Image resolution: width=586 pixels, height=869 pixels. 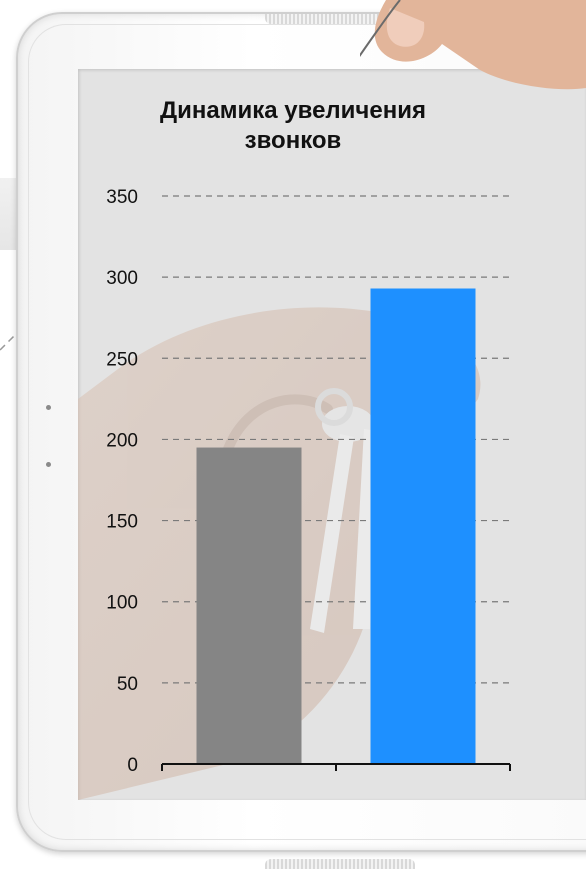 I want to click on chart-title-line-1: Динамика увеличения, so click(x=293, y=110).